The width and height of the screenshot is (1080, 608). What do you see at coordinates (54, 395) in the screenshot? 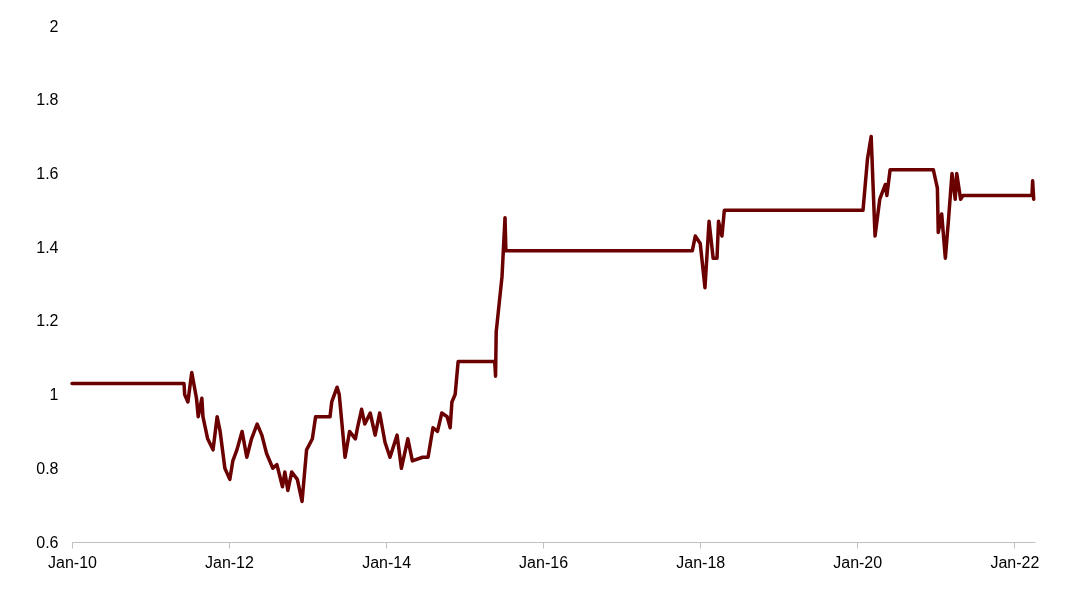
I see `y-tick-label: 1` at bounding box center [54, 395].